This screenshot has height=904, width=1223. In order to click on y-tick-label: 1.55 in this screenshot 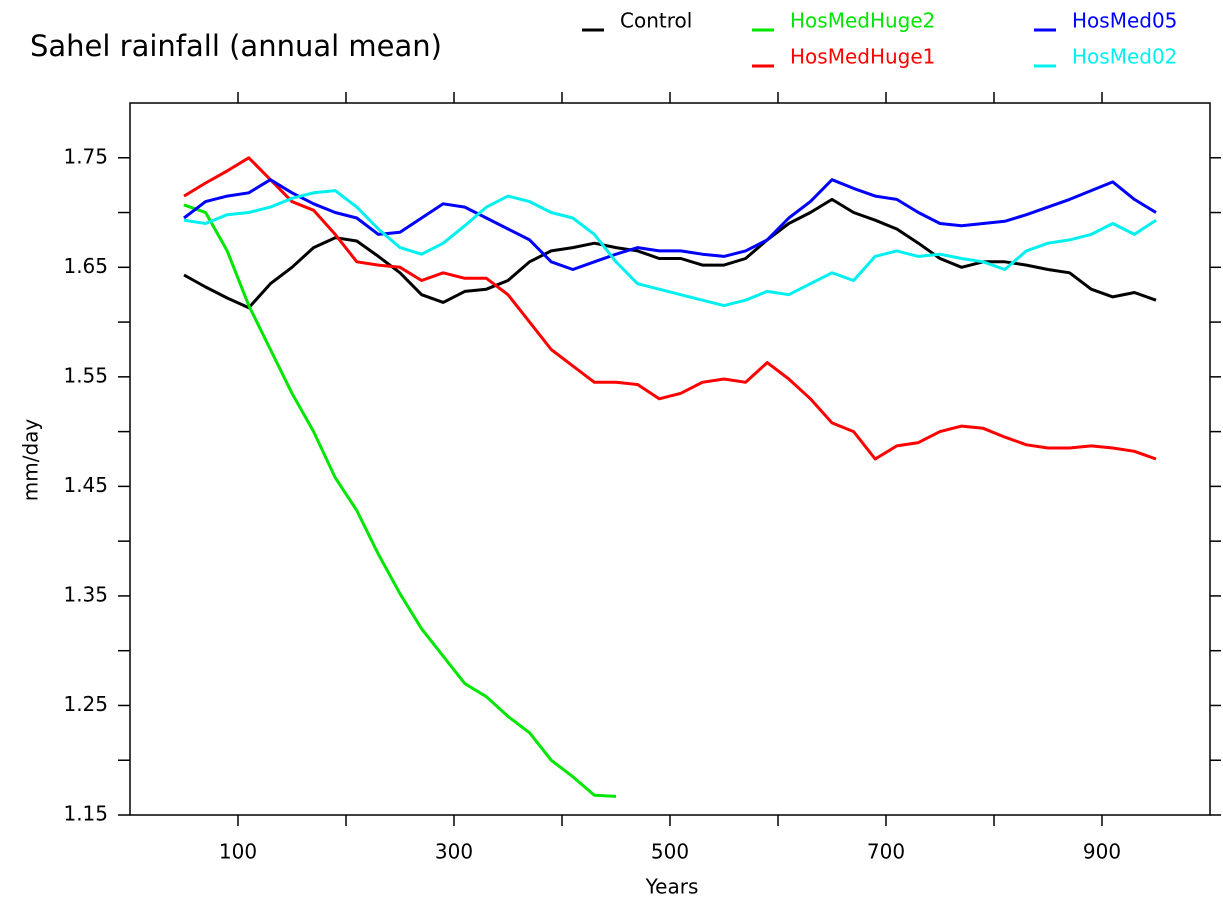, I will do `click(85, 375)`.